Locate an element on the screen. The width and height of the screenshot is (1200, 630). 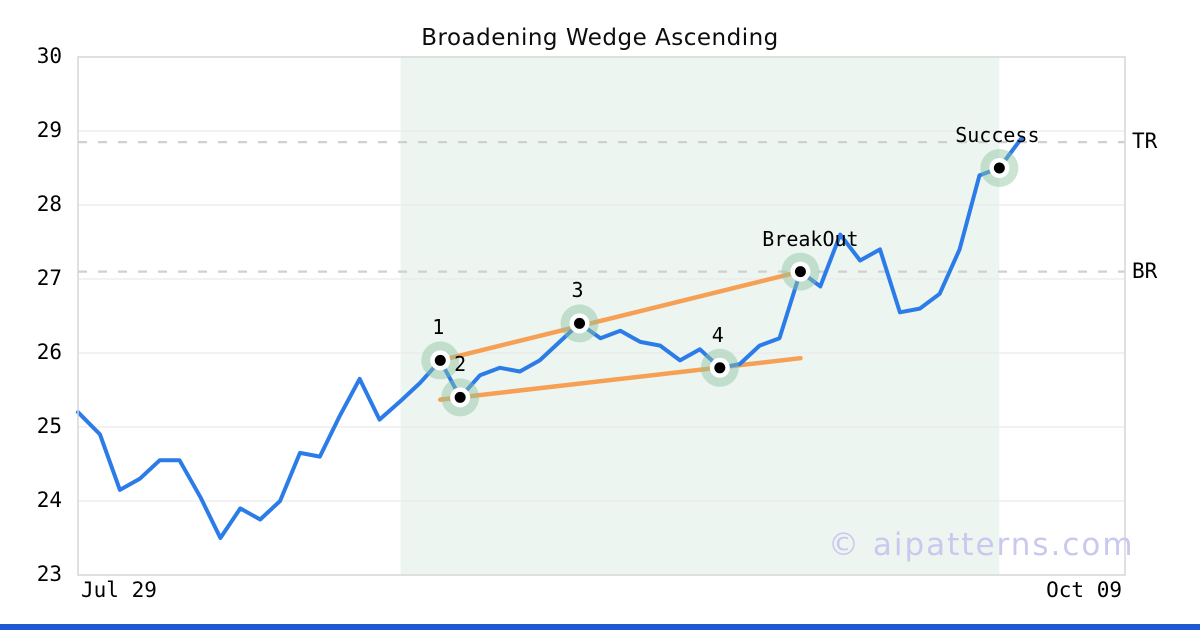
watermark: © aipatterns.com is located at coordinates (981, 545).